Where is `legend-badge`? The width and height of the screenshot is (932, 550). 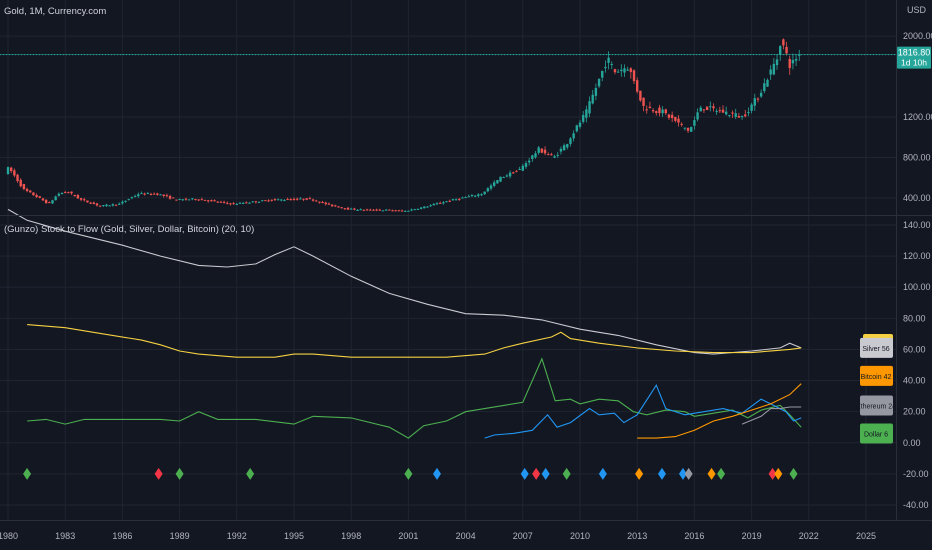 legend-badge is located at coordinates (876, 405).